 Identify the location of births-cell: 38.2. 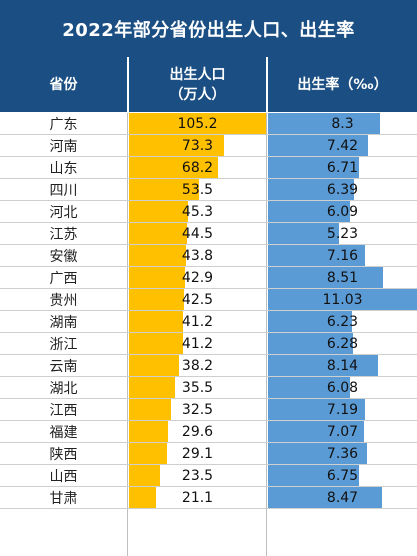
(197, 365).